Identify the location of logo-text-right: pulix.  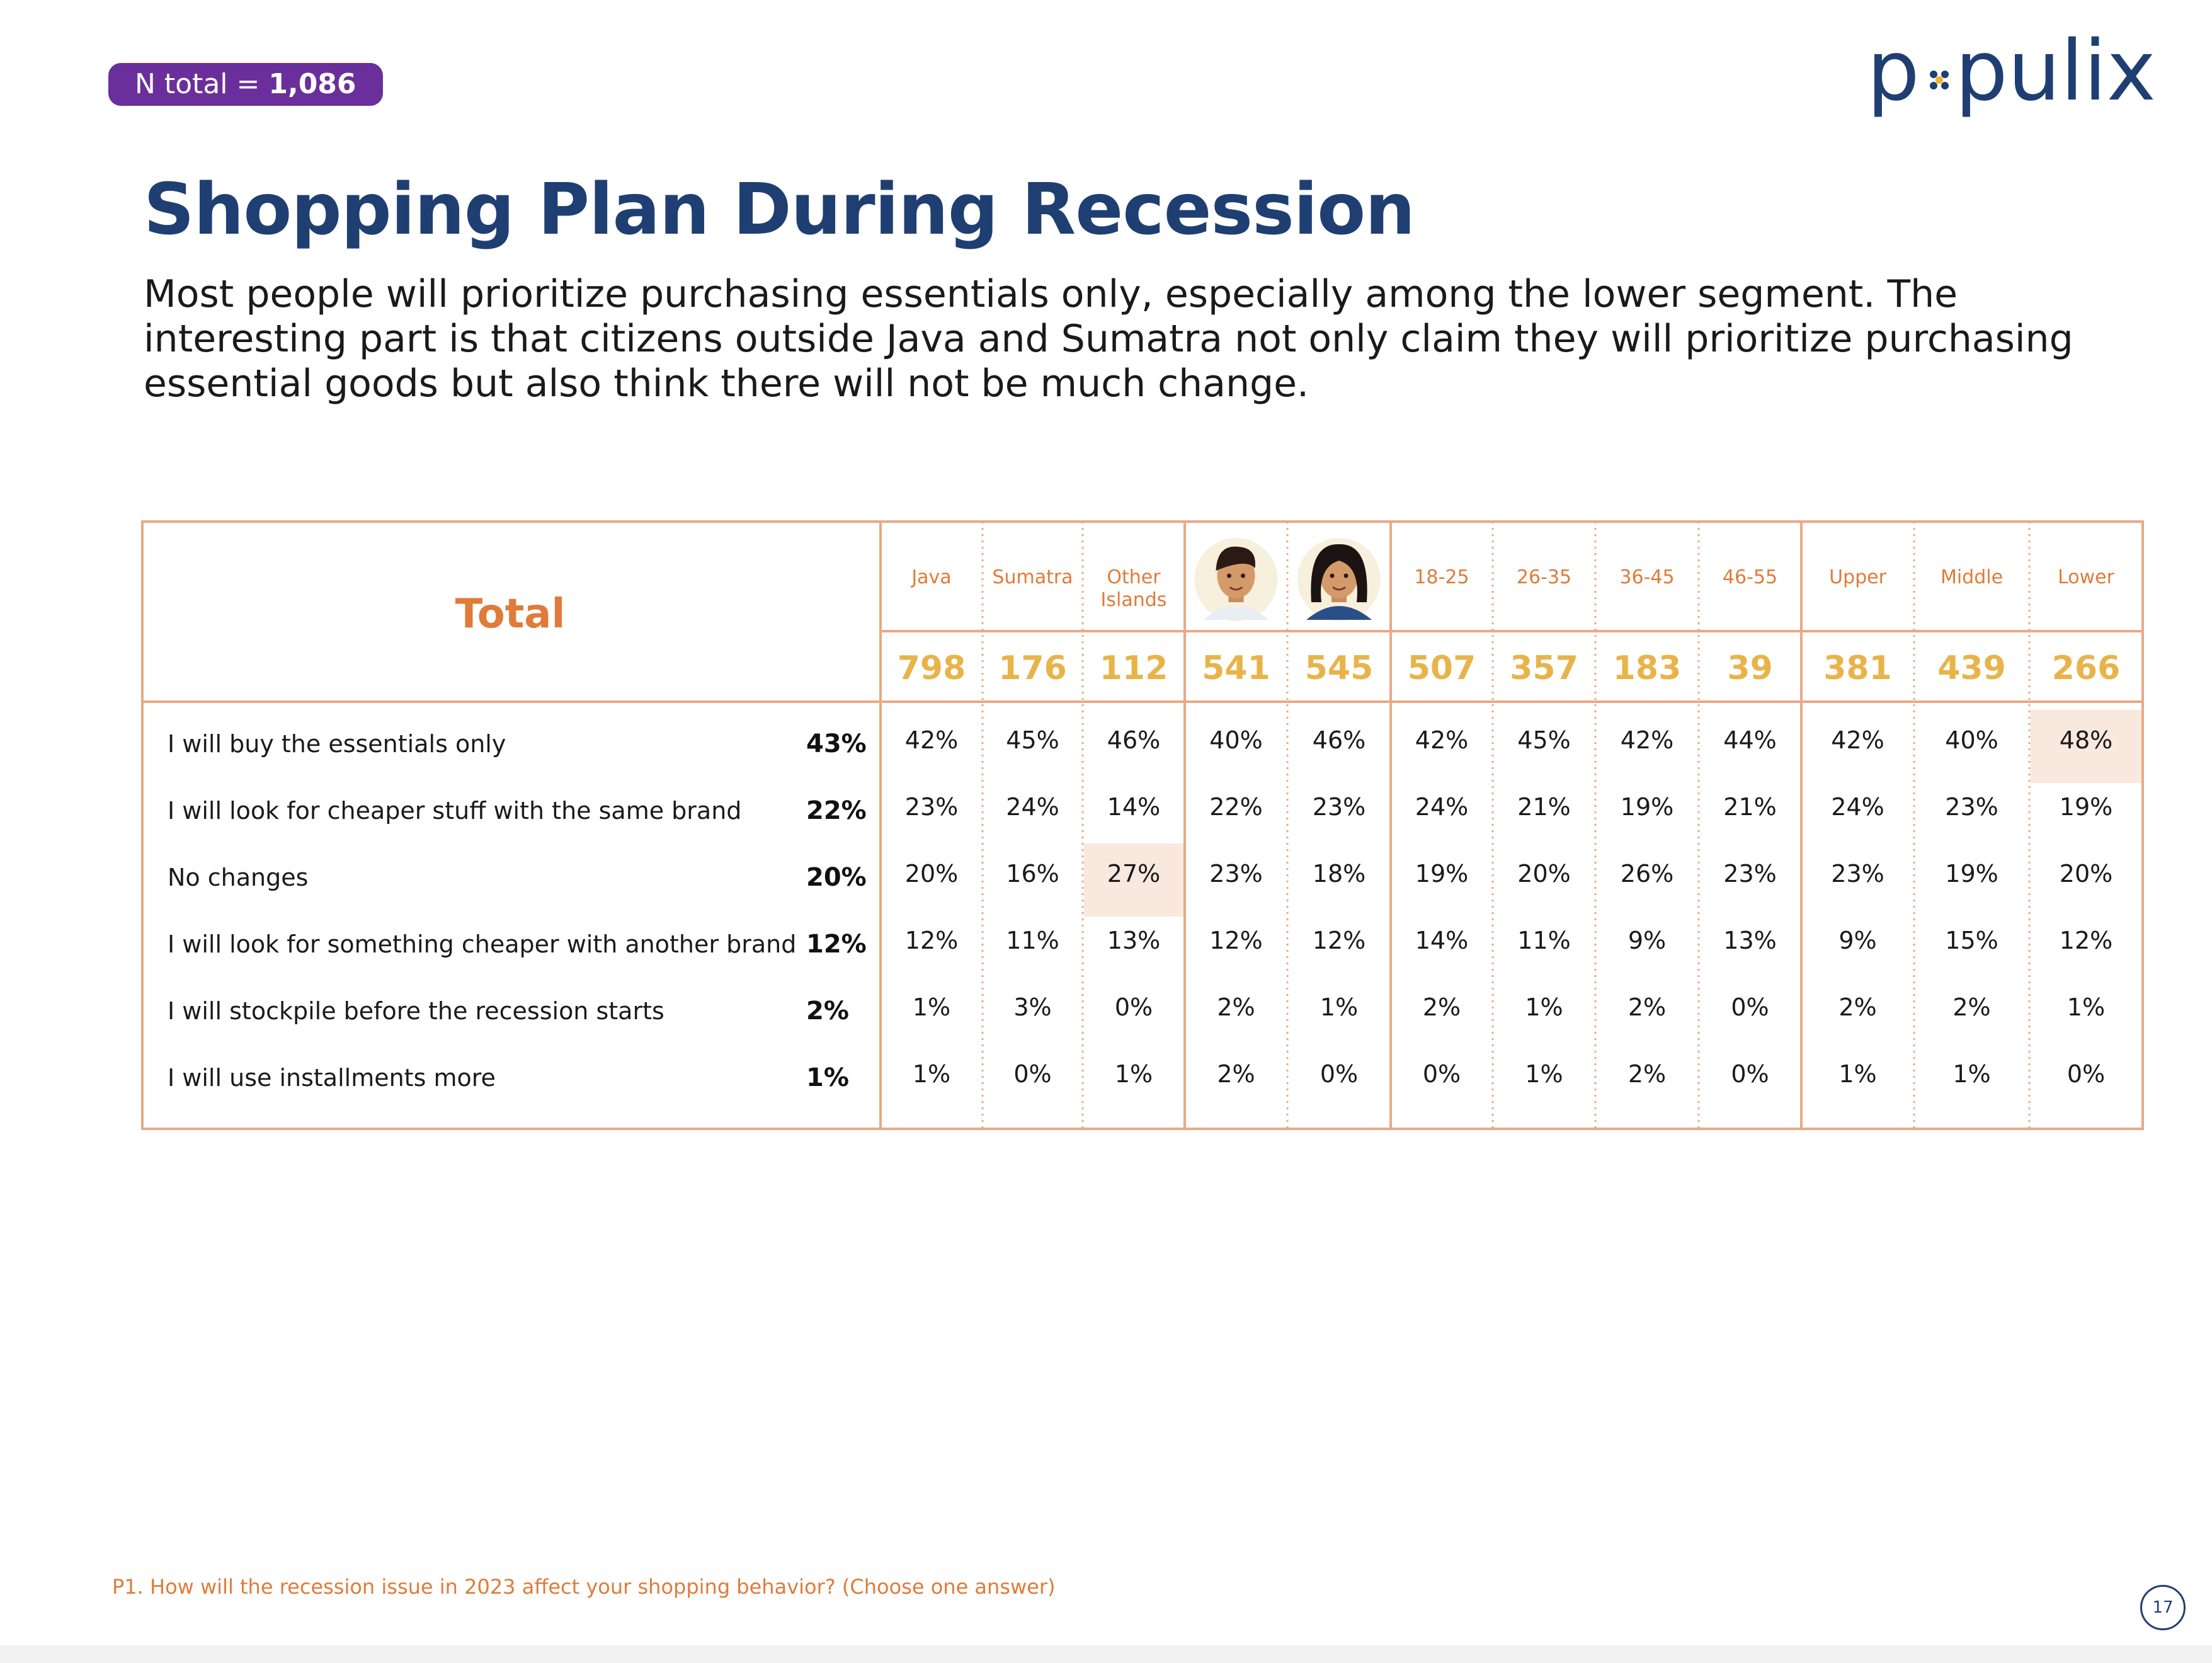
(2055, 75).